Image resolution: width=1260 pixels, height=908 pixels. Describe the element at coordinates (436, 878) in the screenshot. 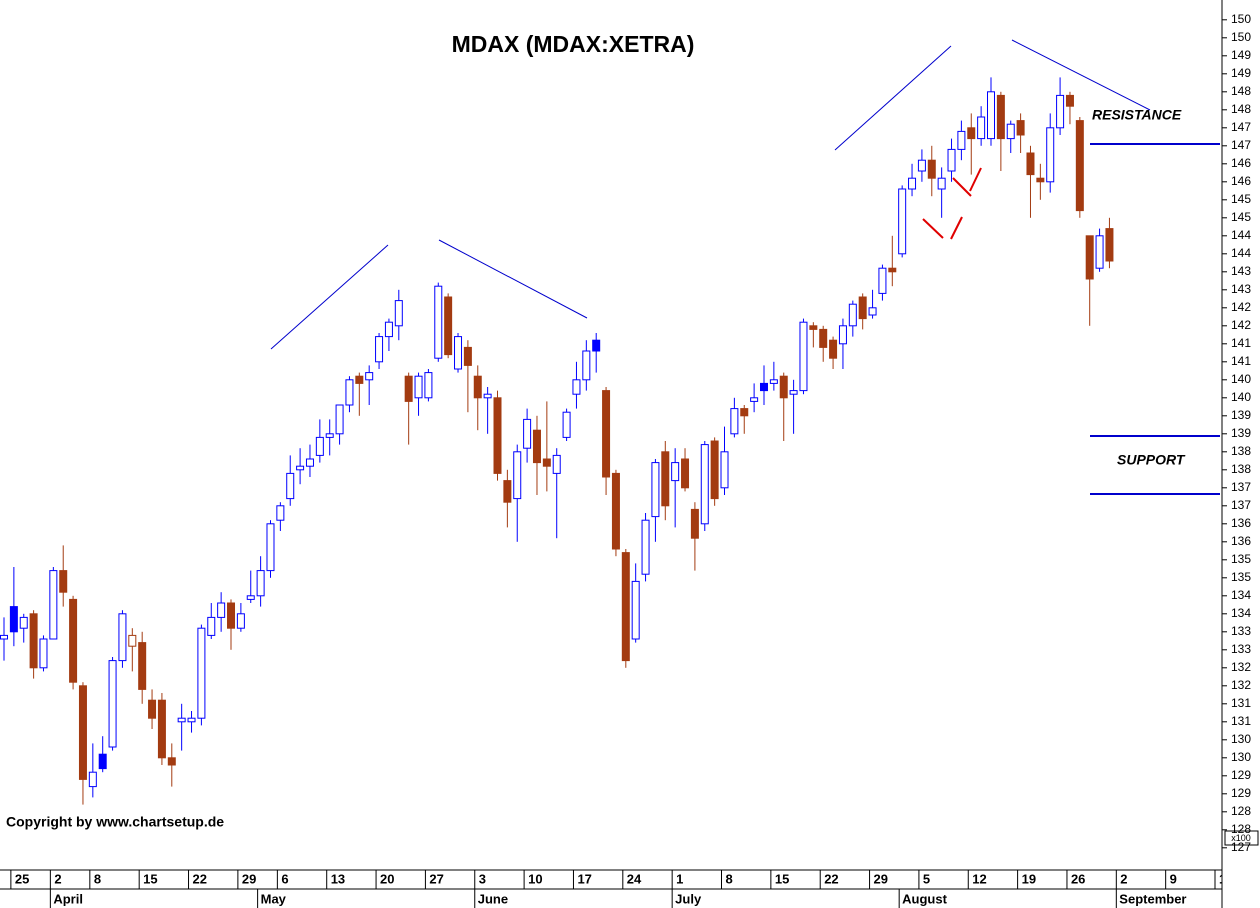

I see `x-tick-label: 27` at that location.